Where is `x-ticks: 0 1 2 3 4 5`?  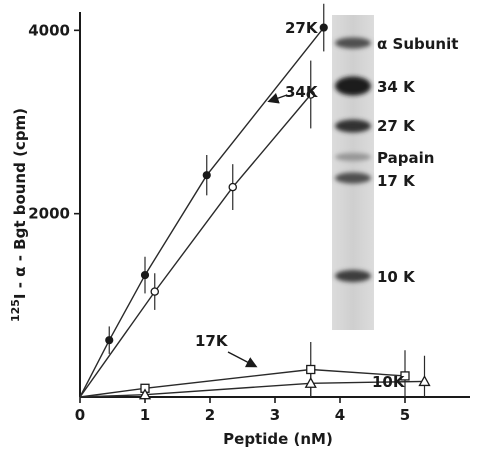
x-ticks: 0 1 2 3 4 5 is located at coordinates (242, 410).